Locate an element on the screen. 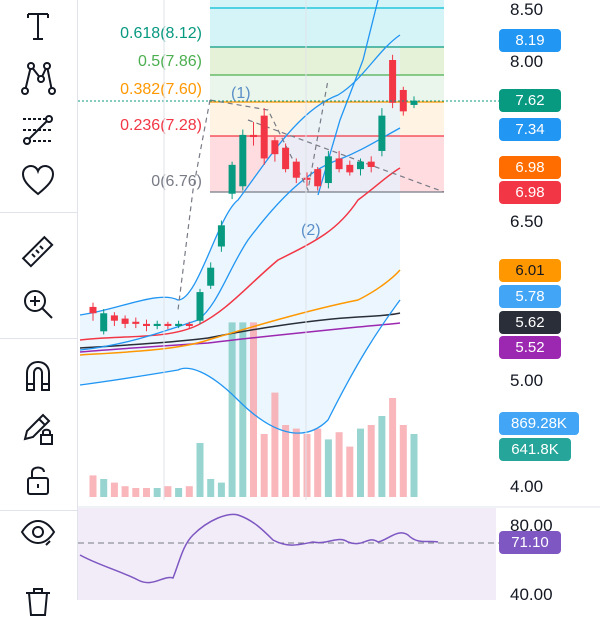 The image size is (600, 622). price-badge-7-34: 7.34 is located at coordinates (530, 129).